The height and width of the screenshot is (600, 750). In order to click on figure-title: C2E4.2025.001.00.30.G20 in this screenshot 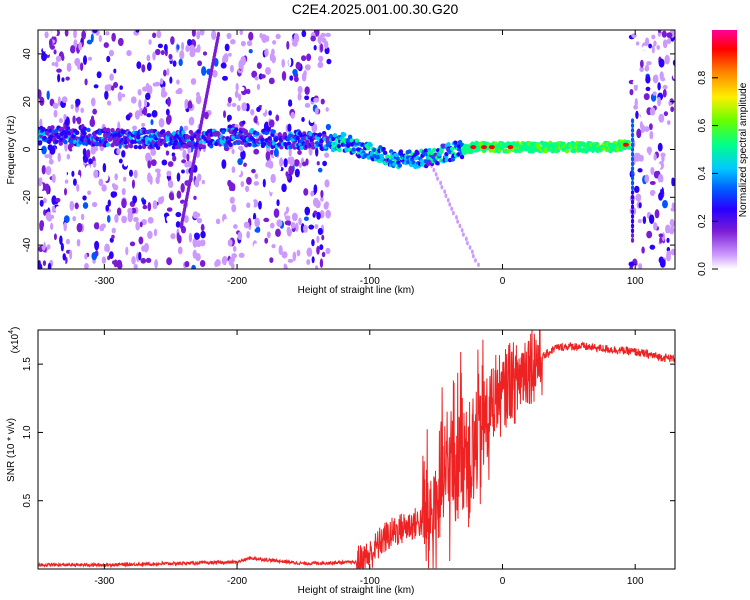, I will do `click(375, 9)`.